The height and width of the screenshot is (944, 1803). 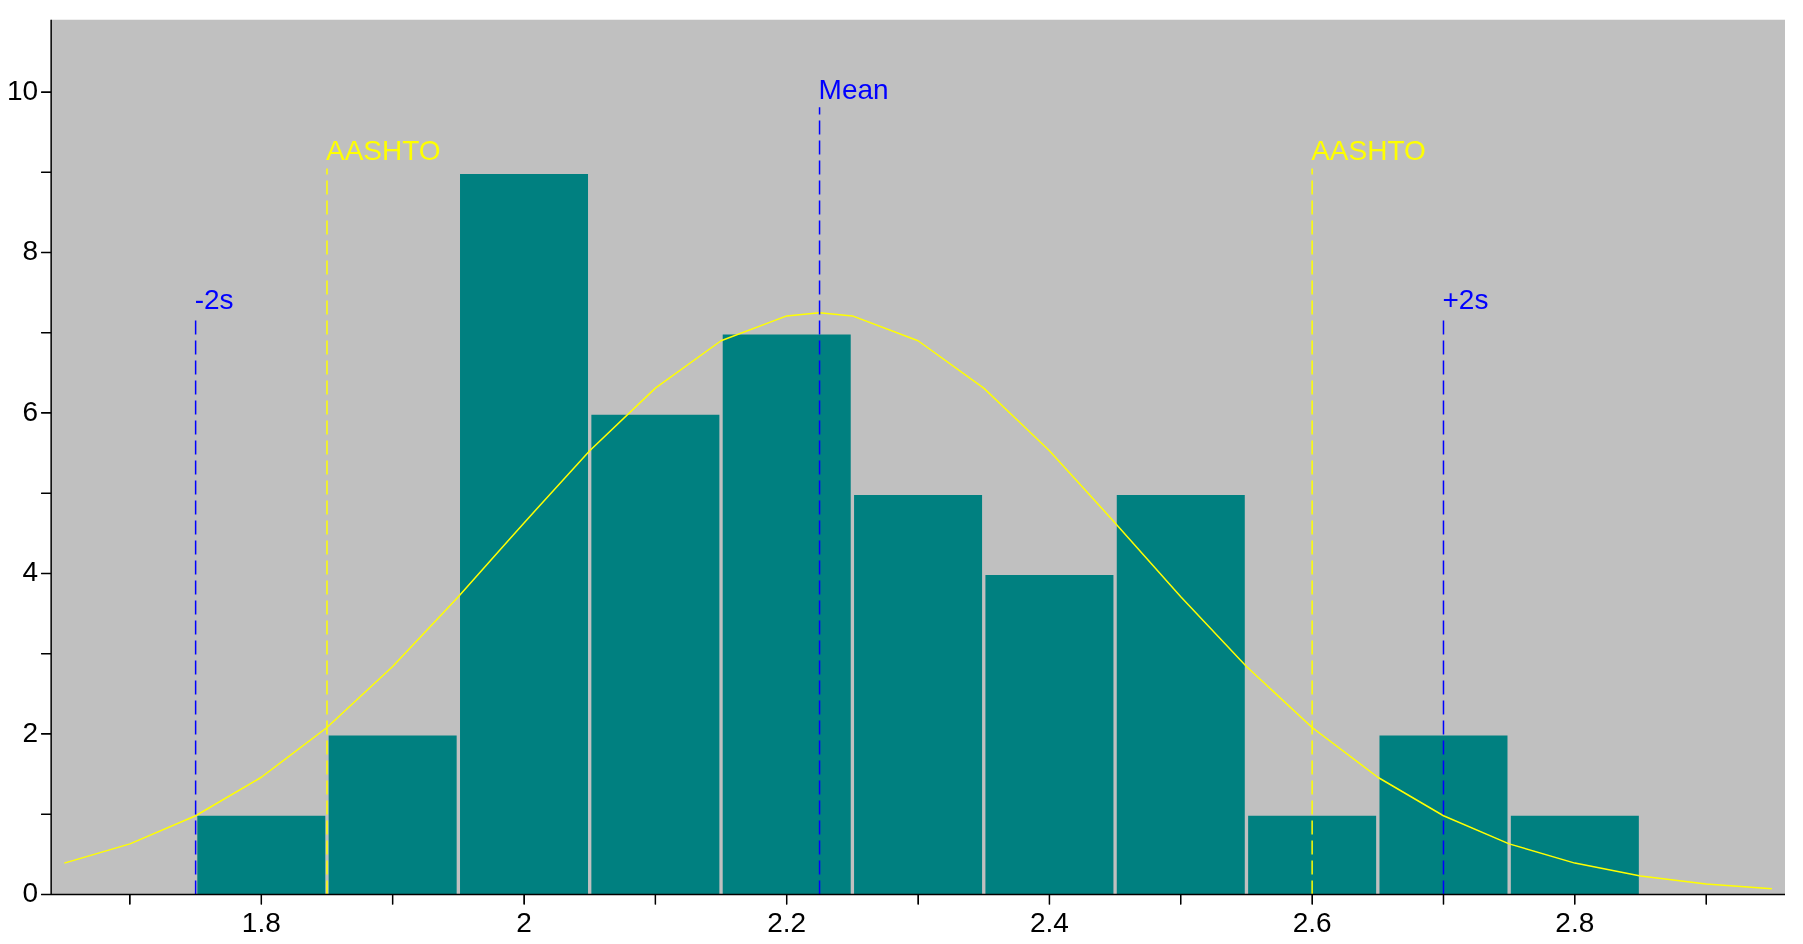 I want to click on y-tick-label: 8, so click(x=30, y=251).